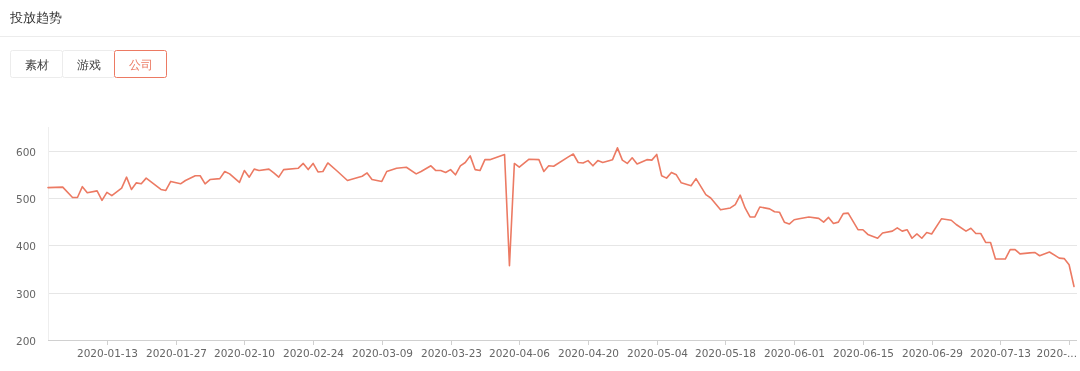 This screenshot has height=371, width=1080. Describe the element at coordinates (451, 353) in the screenshot. I see `x-tick-label: 2020-03-23` at that location.